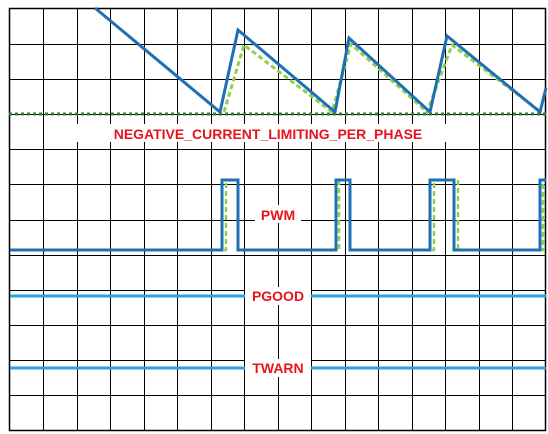 The height and width of the screenshot is (434, 548). I want to click on current-trace-secondary, so click(382, 78).